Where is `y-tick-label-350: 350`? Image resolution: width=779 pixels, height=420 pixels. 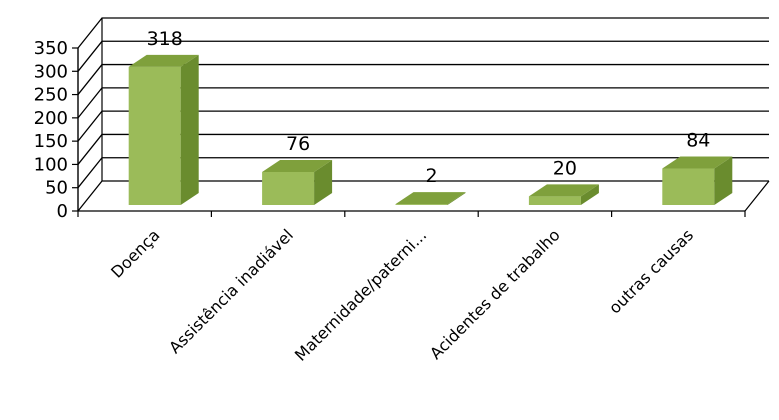 y-tick-label-350: 350 is located at coordinates (51, 48).